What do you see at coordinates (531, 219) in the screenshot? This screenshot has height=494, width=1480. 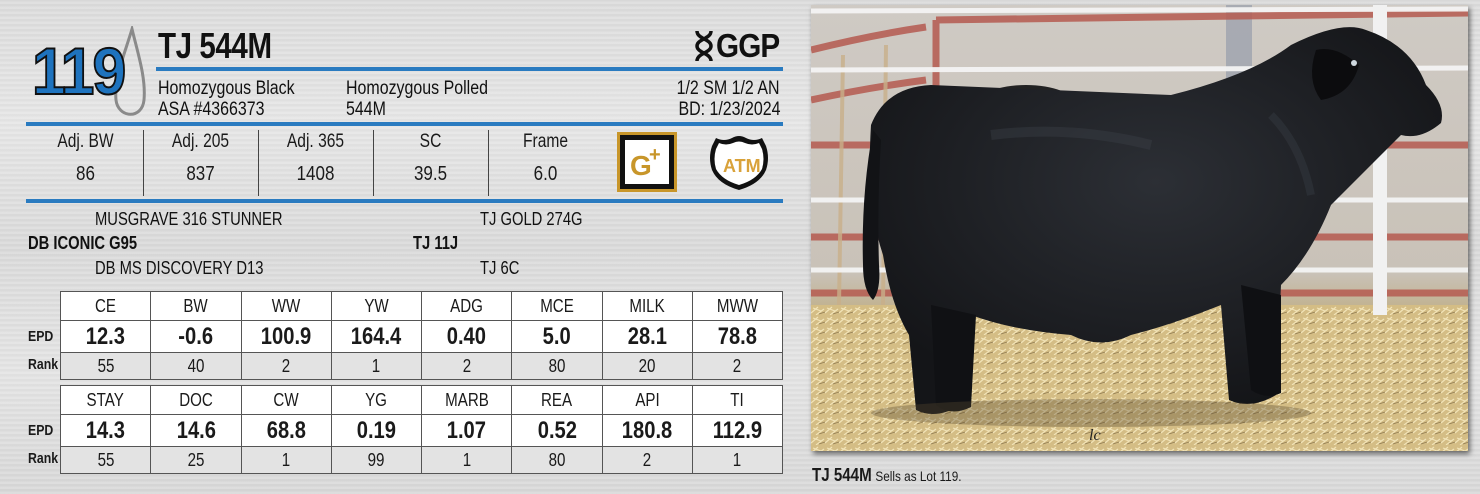 I see `pedigree-dam-sire: TJ GOLD 274G` at bounding box center [531, 219].